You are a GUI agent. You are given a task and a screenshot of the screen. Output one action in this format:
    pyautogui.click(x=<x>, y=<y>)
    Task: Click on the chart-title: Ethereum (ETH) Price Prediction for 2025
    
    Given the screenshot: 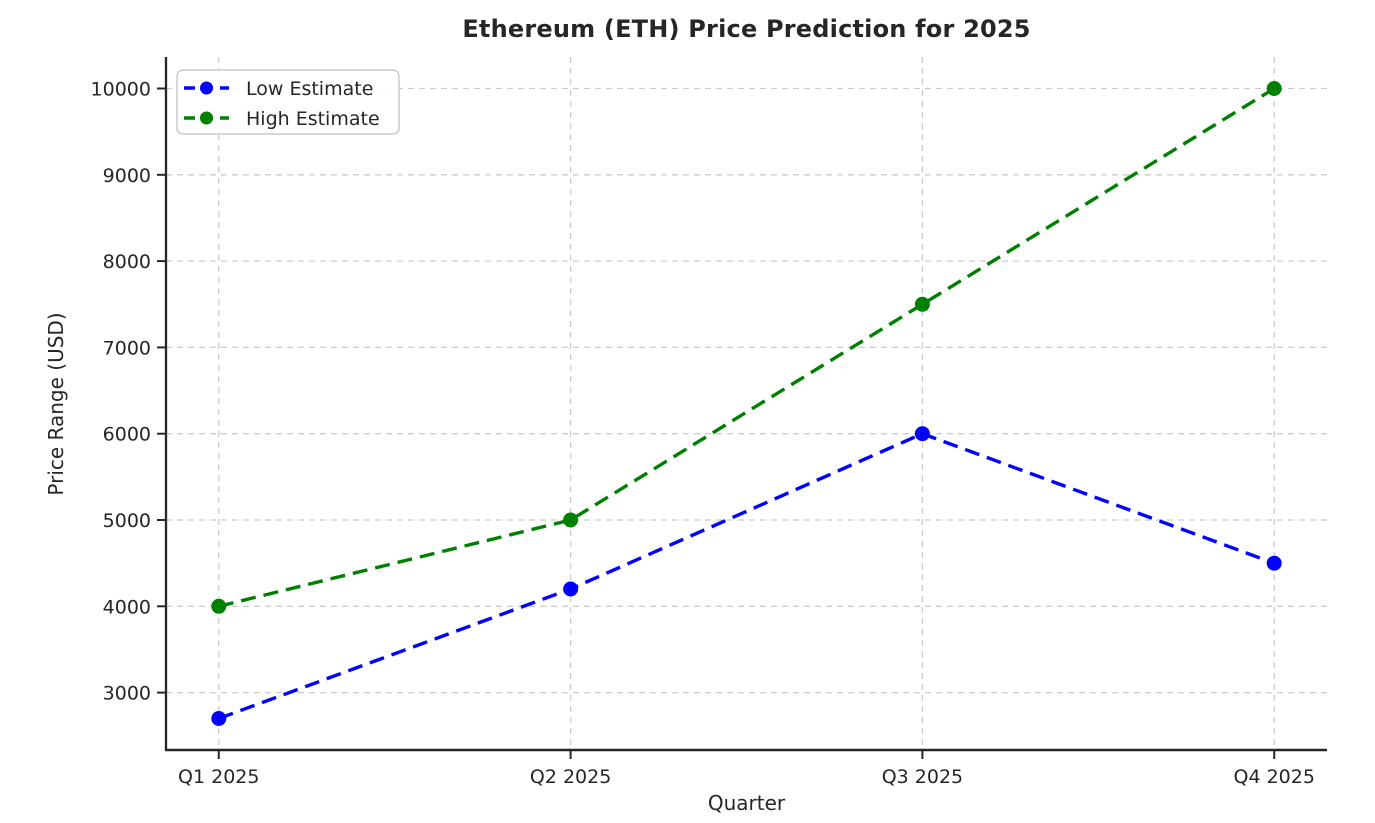 What is the action you would take?
    pyautogui.click(x=746, y=29)
    